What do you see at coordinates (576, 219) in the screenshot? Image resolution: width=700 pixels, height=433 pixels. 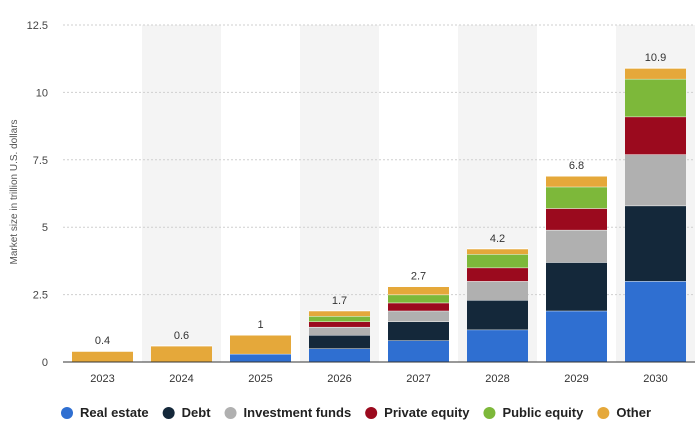 I see `bar-2029-private-equity` at bounding box center [576, 219].